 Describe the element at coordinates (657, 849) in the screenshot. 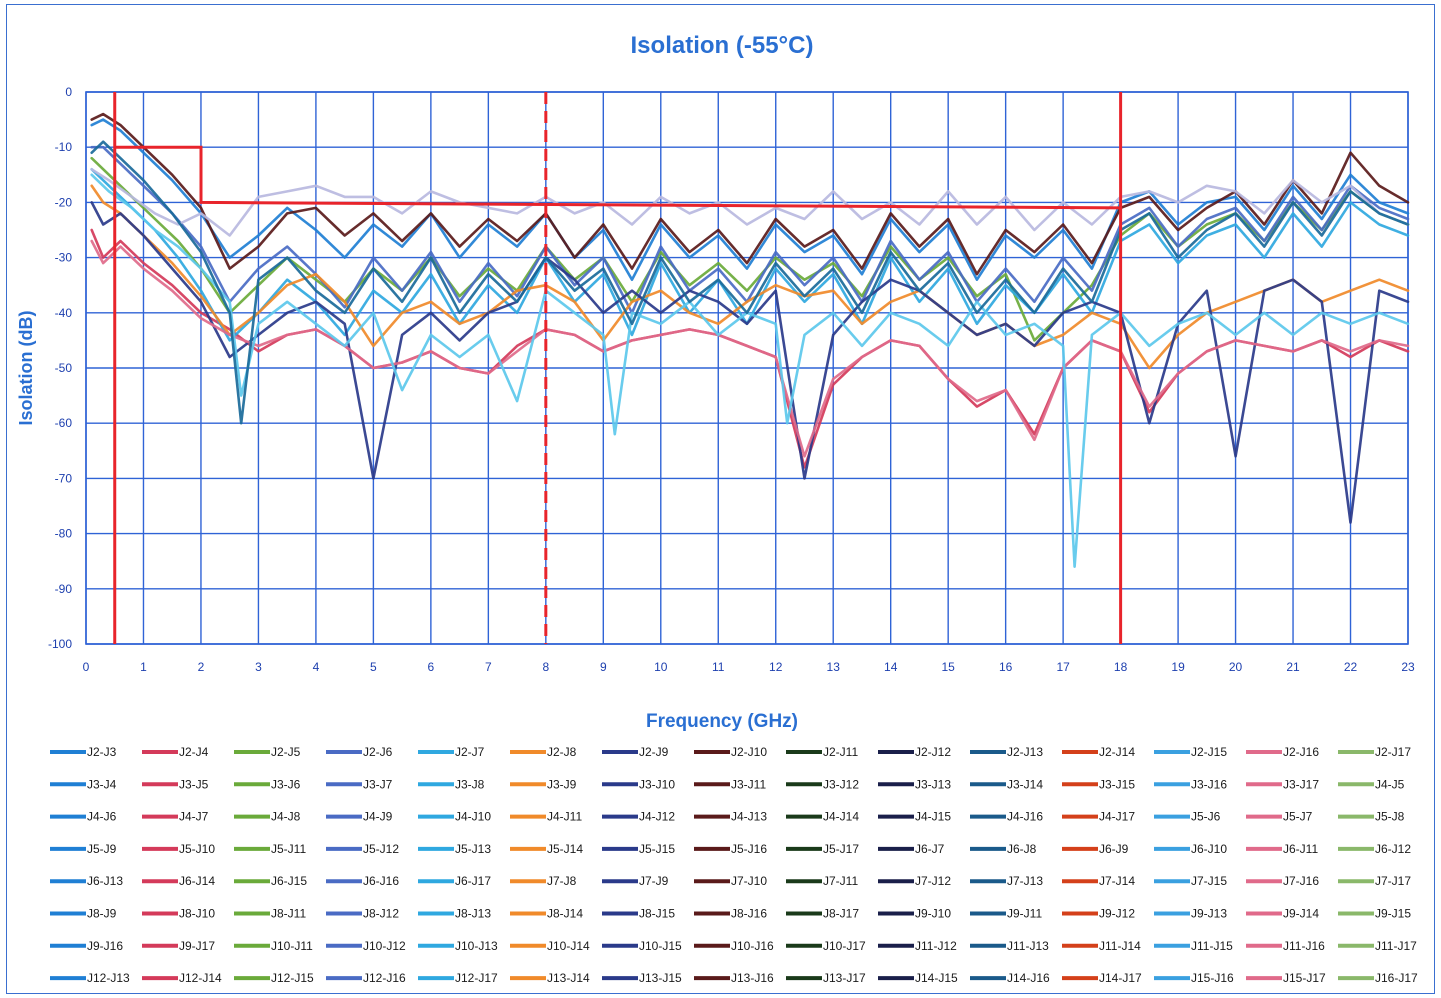

I see `legend-label: J5-J15` at that location.